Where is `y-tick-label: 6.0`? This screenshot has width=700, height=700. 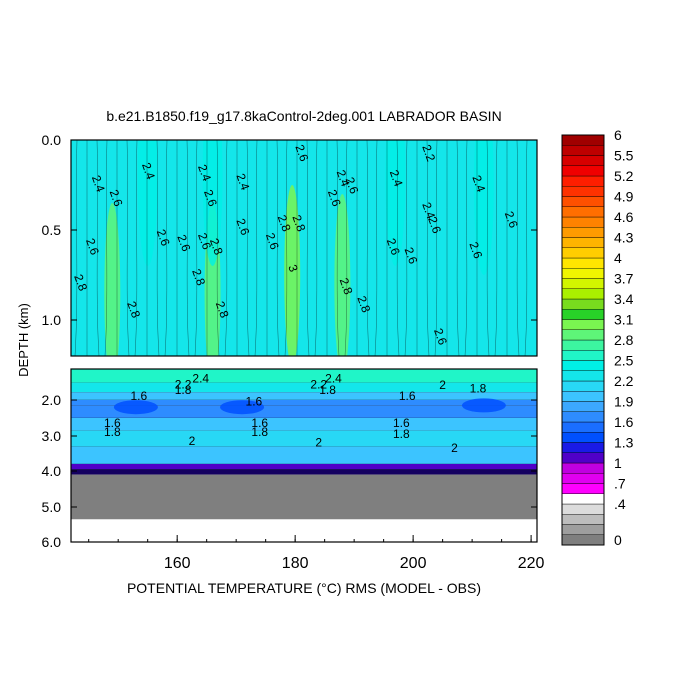 y-tick-label: 6.0 is located at coordinates (52, 542).